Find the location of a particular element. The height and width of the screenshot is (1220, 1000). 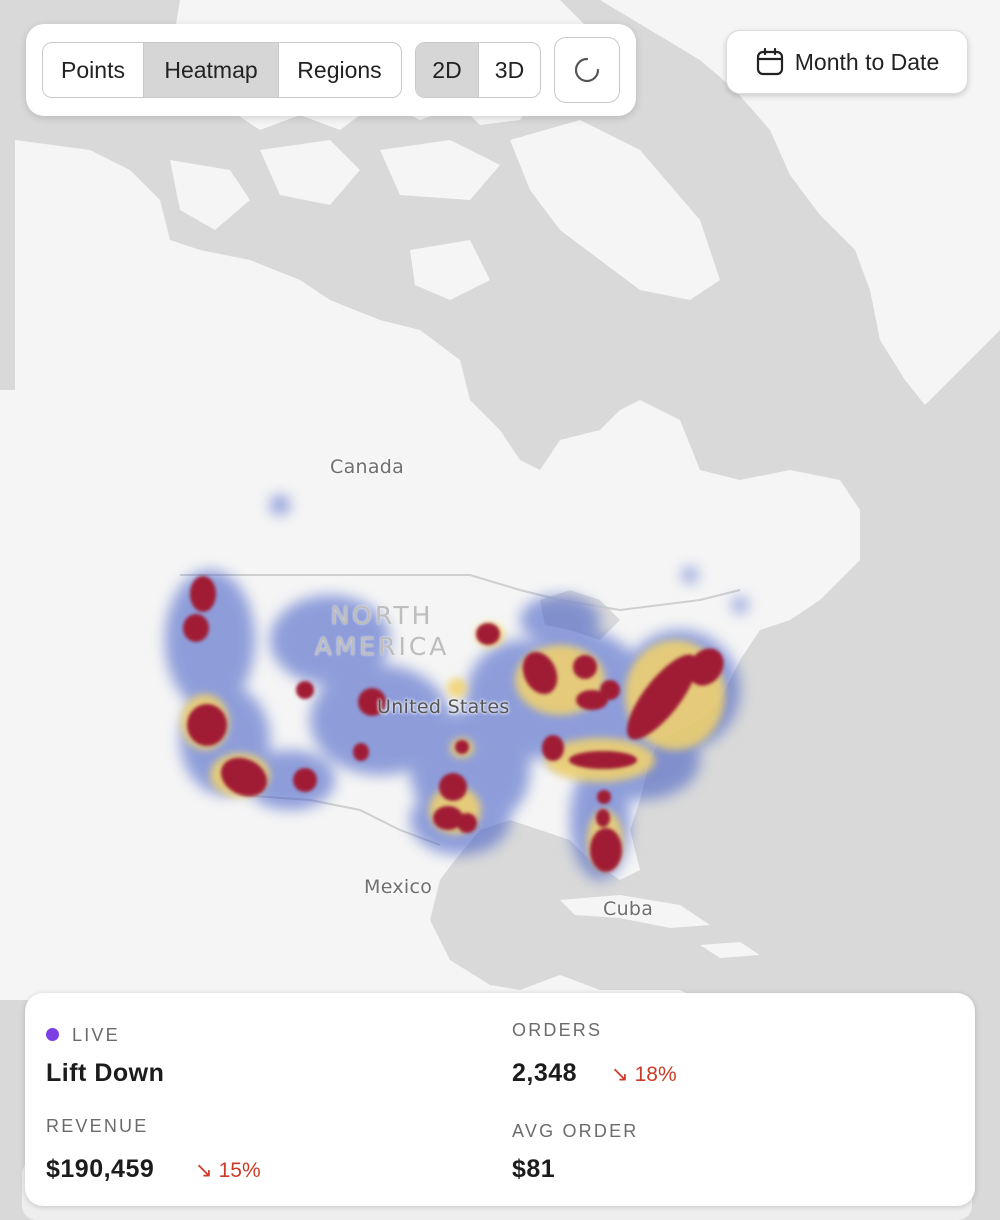

points-view-button: Points is located at coordinates (93, 70).